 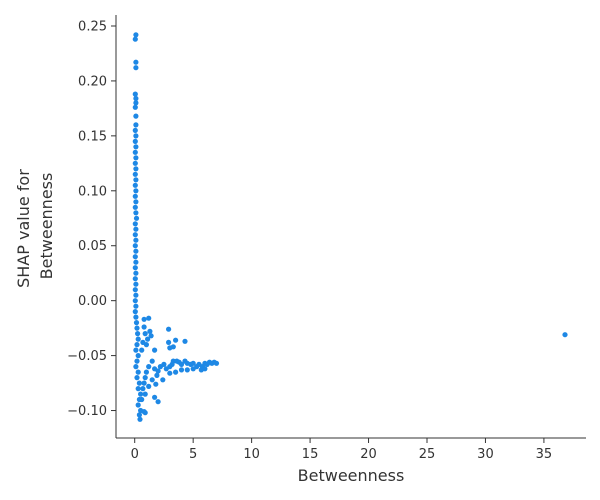 I want to click on x-tick-label: 20, so click(x=368, y=454).